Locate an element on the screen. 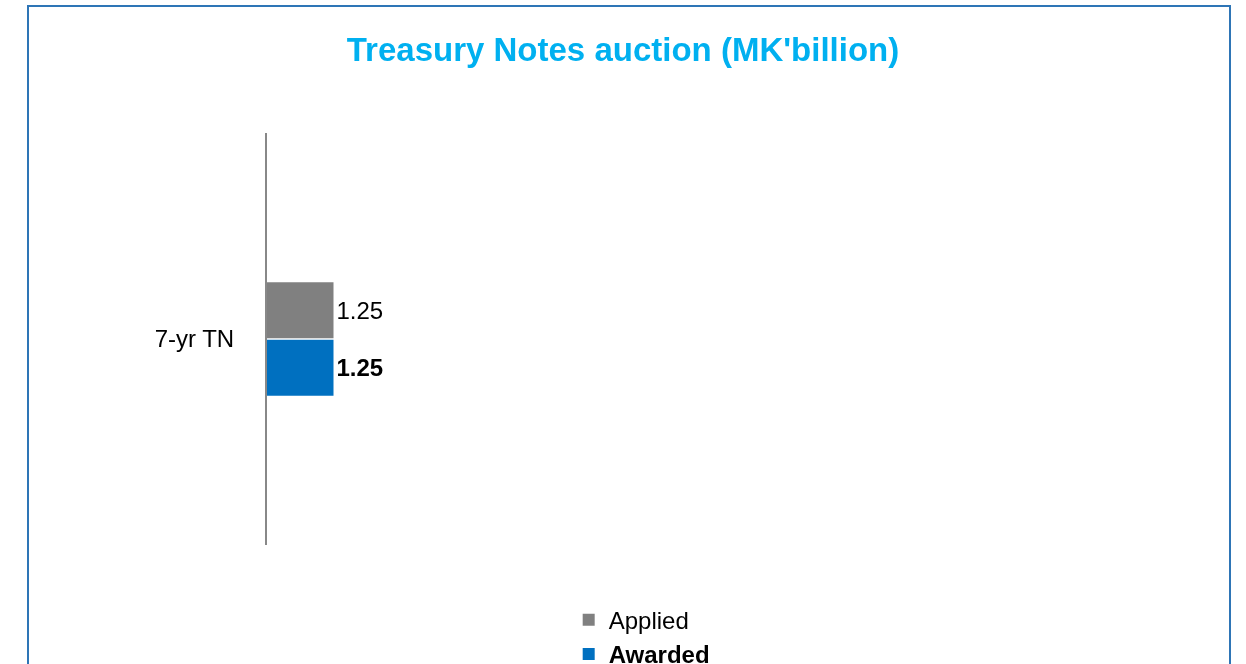 Image resolution: width=1246 pixels, height=664 pixels. legend-label: Awarded is located at coordinates (659, 652).